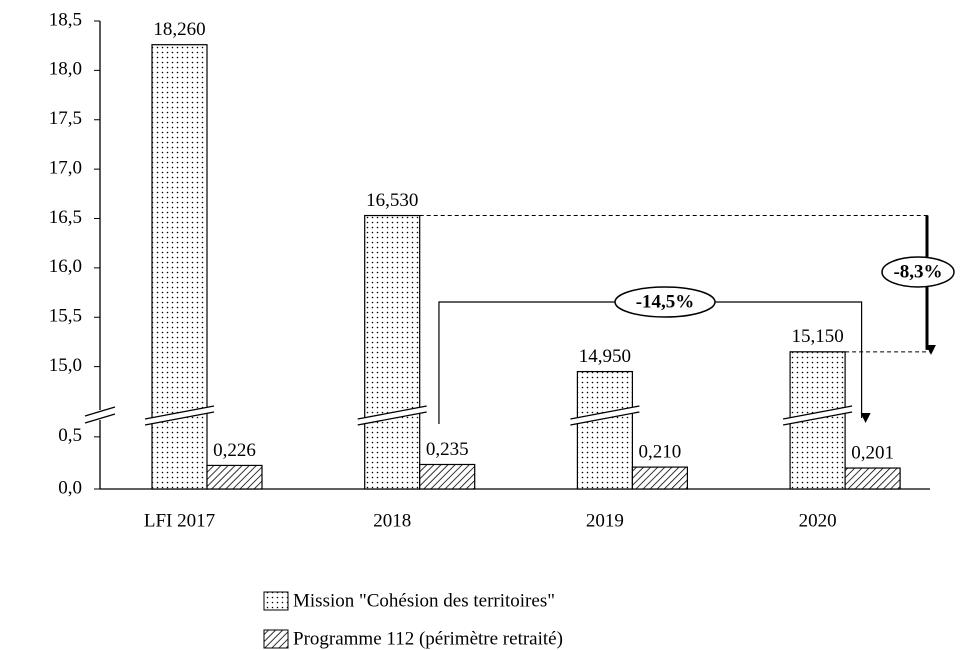 The width and height of the screenshot is (962, 650). I want to click on y-tick-label: 16,0, so click(65, 266).